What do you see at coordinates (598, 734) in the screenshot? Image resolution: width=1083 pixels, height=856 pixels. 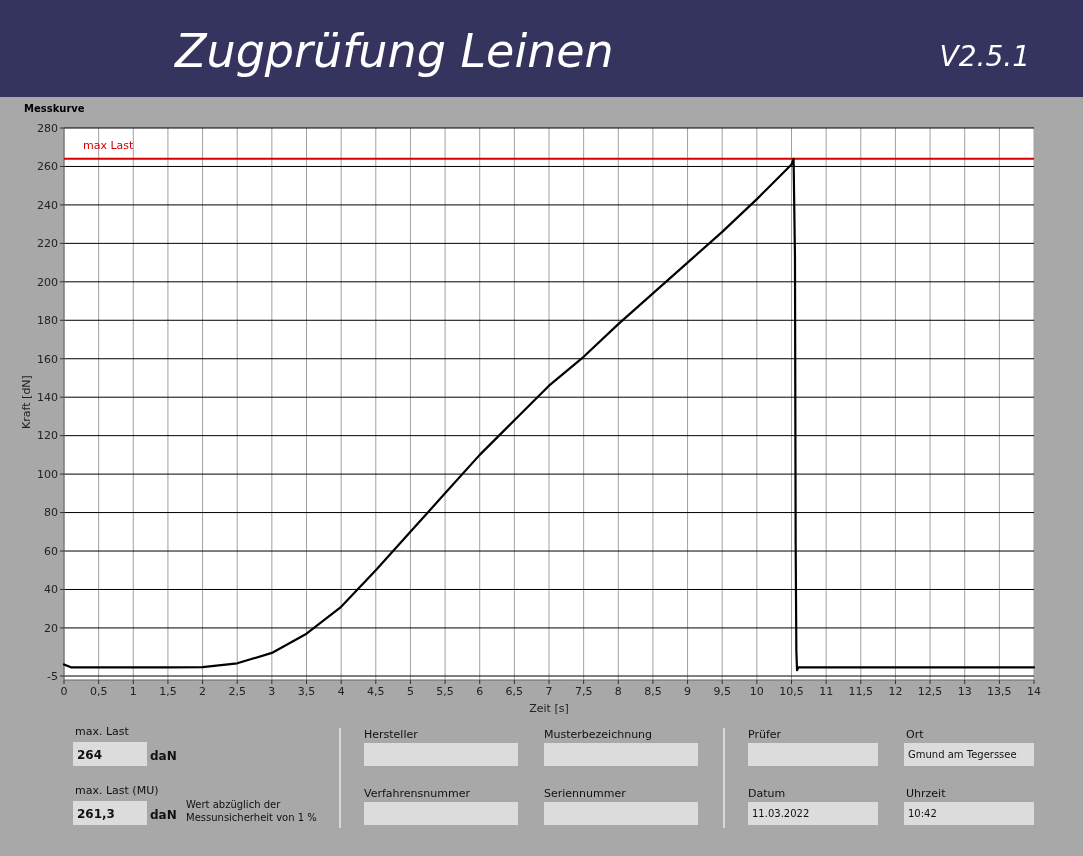 I see `text: Musterbezeichnung` at bounding box center [598, 734].